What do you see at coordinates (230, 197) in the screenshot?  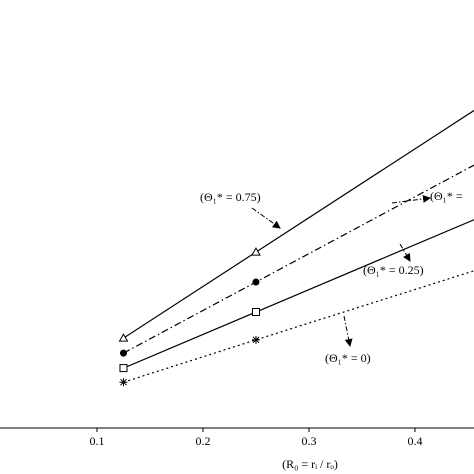 I see `annotation: (Θ₁* = 0.75)` at bounding box center [230, 197].